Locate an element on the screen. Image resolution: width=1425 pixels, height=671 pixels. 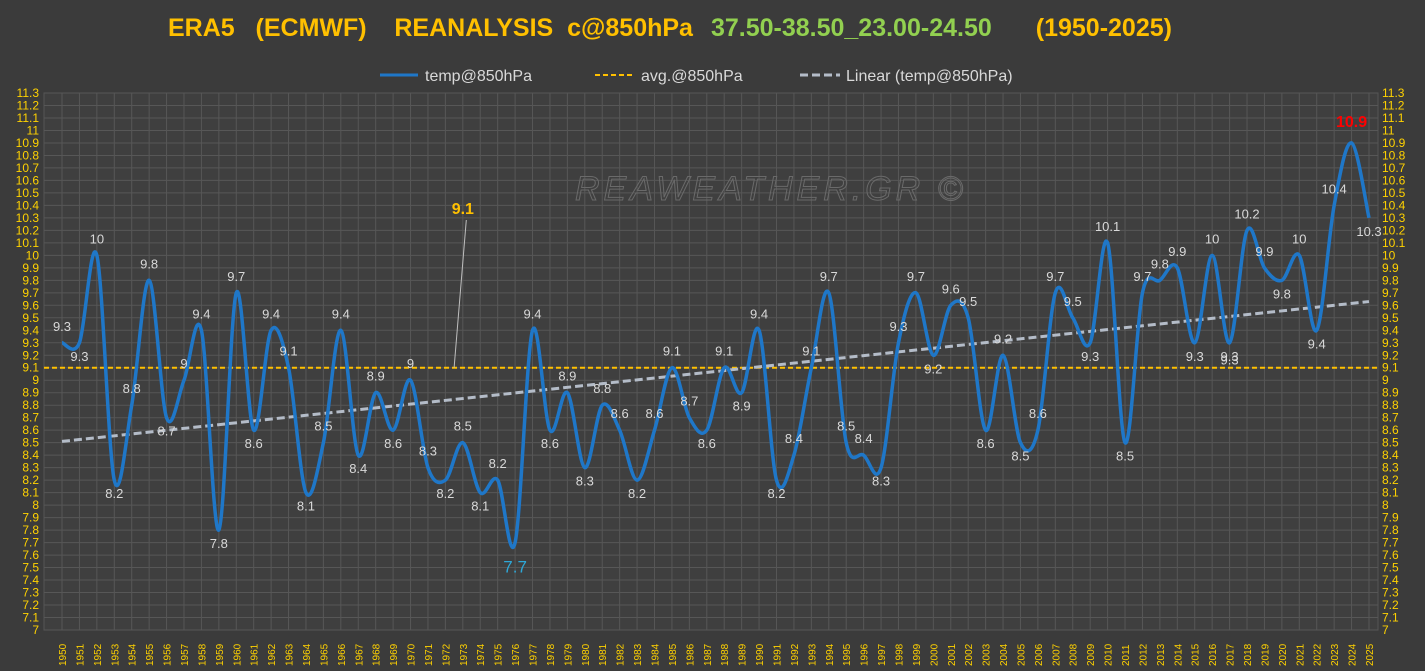
x-tick-label: 1971 is located at coordinates (429, 654).